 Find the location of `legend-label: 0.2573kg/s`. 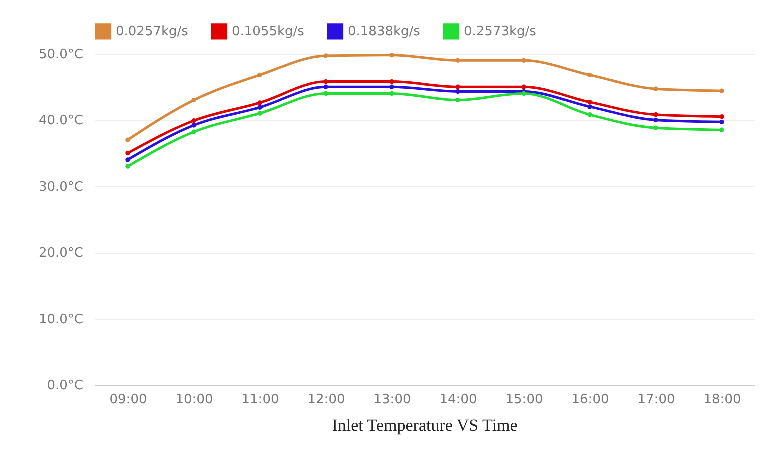

legend-label: 0.2573kg/s is located at coordinates (500, 32).